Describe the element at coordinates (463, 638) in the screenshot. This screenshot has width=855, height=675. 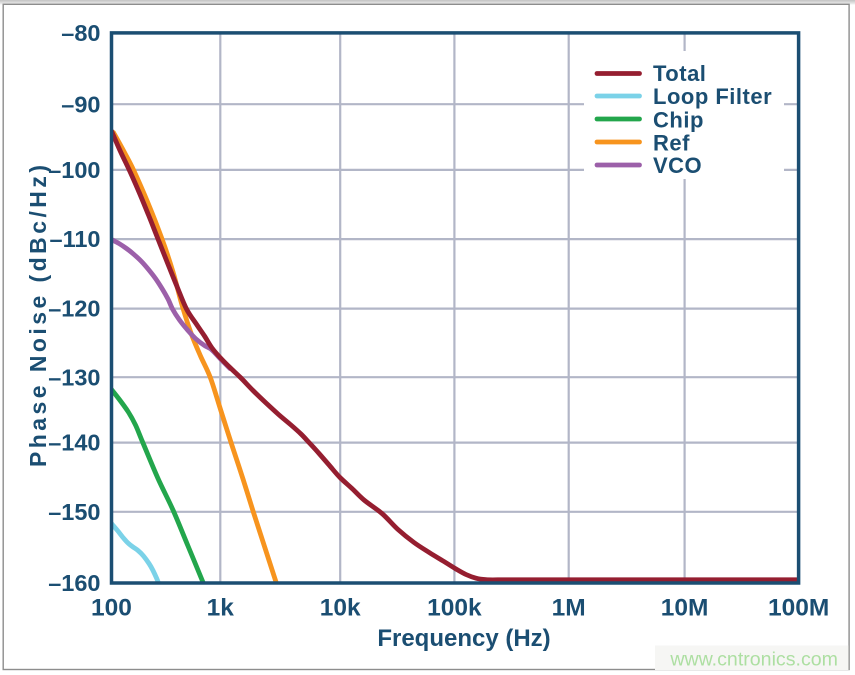
I see `svg-text: Frequency (Hz)` at that location.